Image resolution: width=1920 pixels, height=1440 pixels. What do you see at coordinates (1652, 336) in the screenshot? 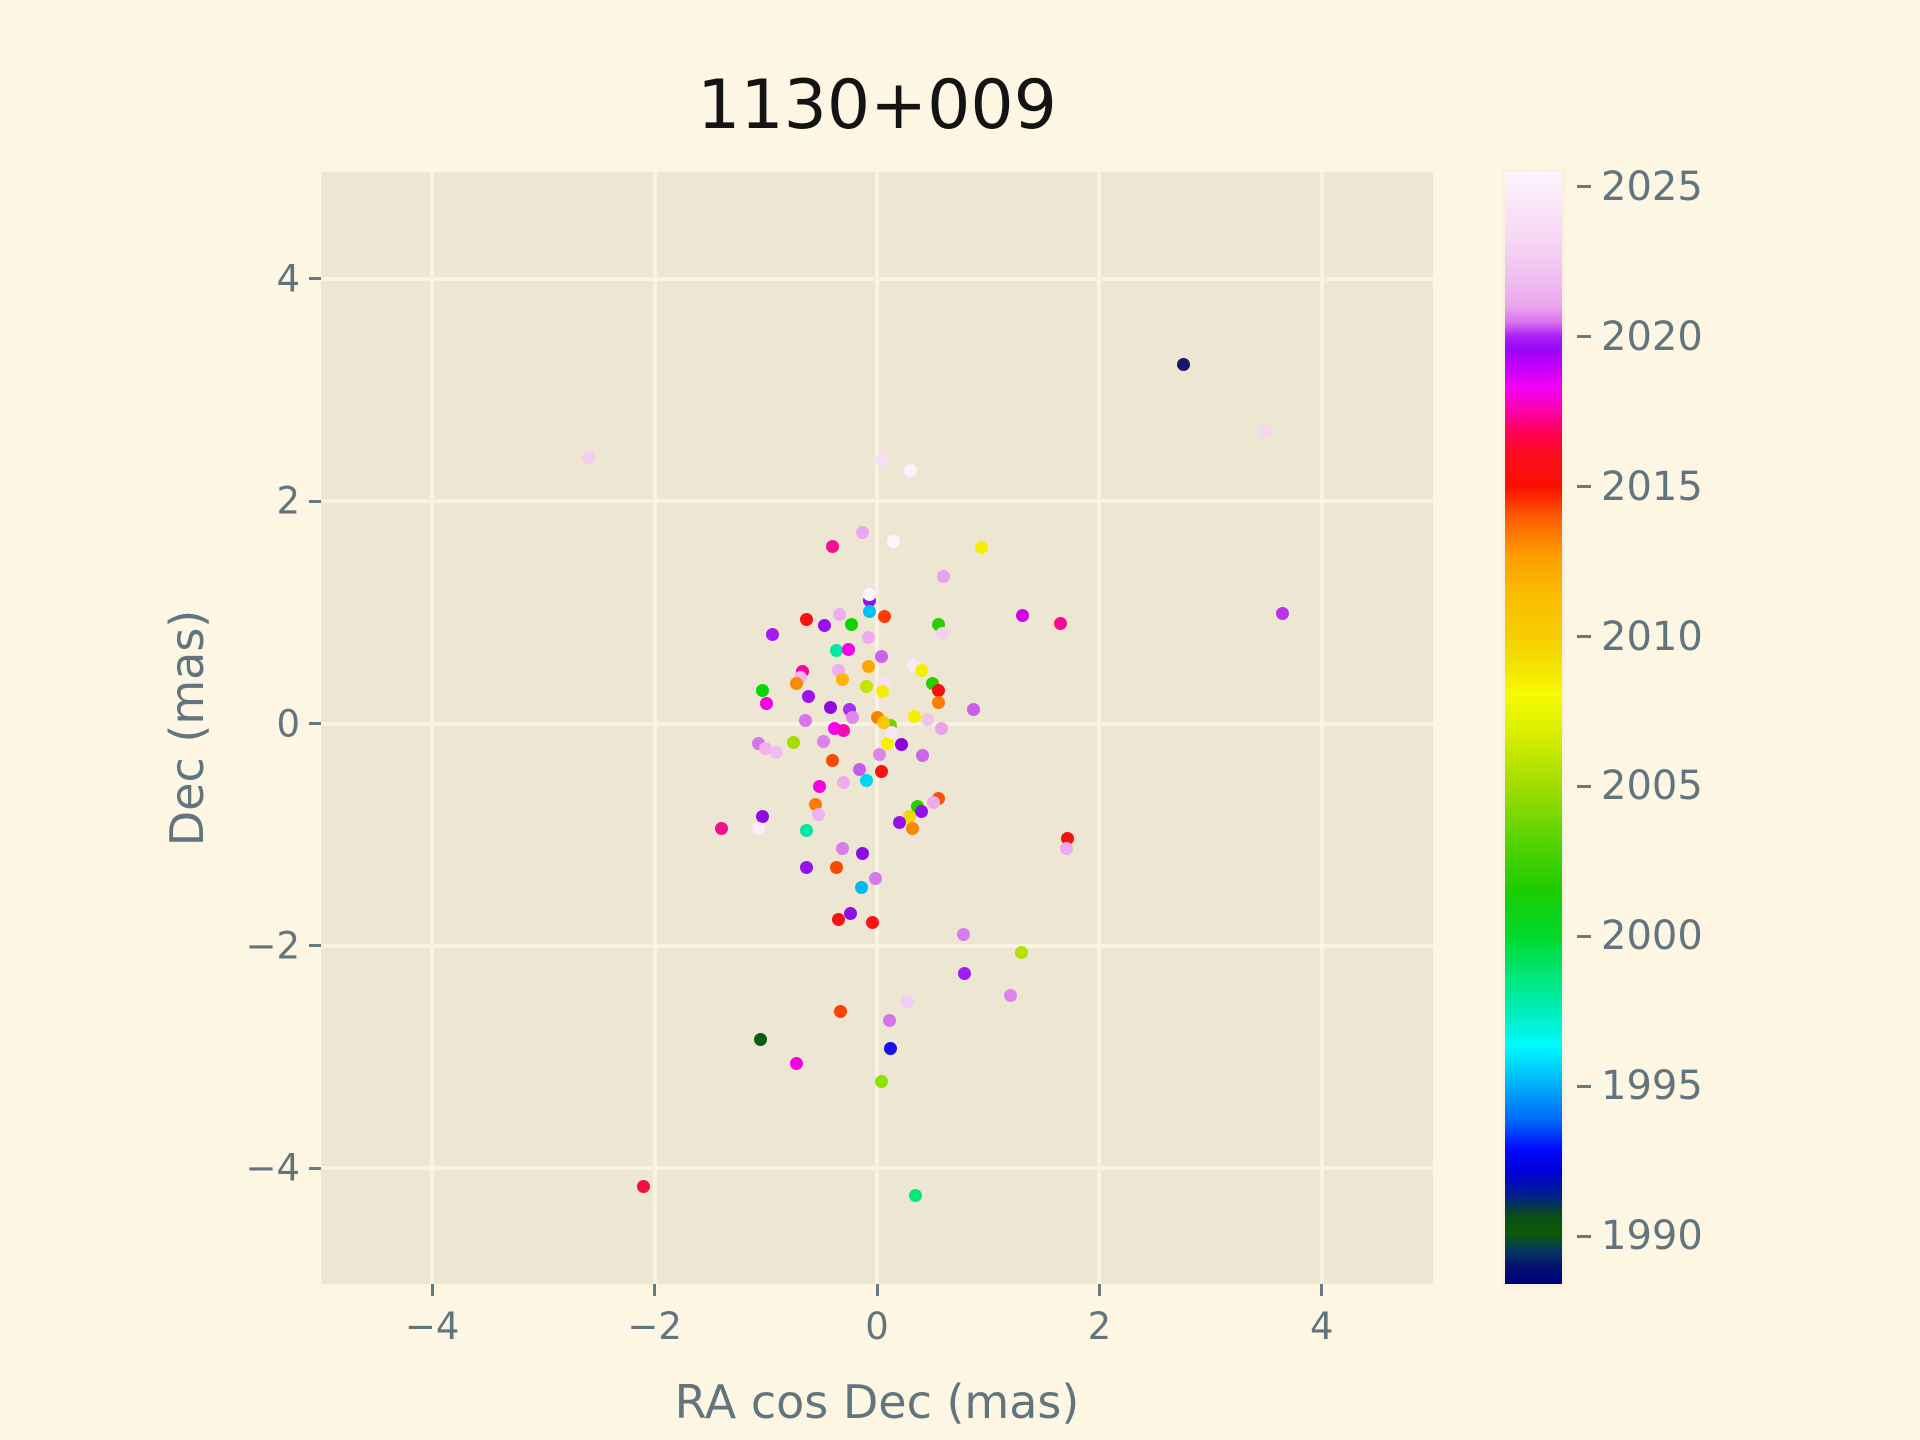
I see `colorbar-tick-label: 2020` at bounding box center [1652, 336].